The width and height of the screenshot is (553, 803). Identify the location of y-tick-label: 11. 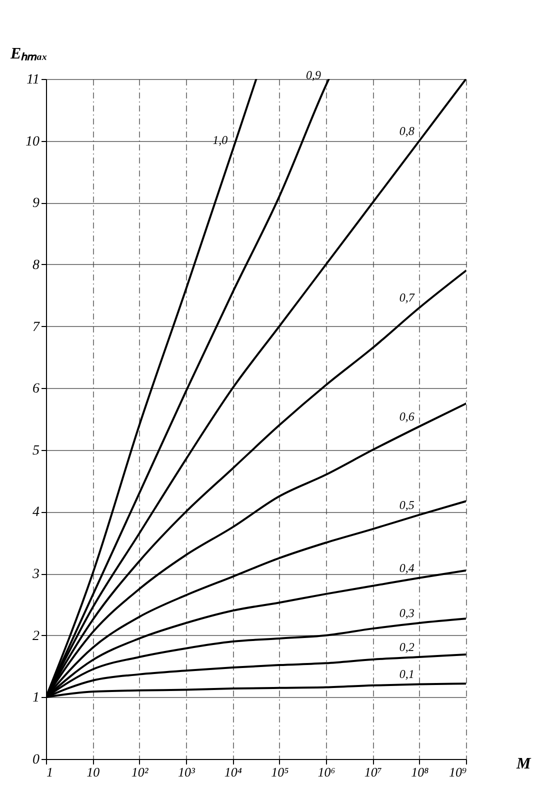
(33, 80).